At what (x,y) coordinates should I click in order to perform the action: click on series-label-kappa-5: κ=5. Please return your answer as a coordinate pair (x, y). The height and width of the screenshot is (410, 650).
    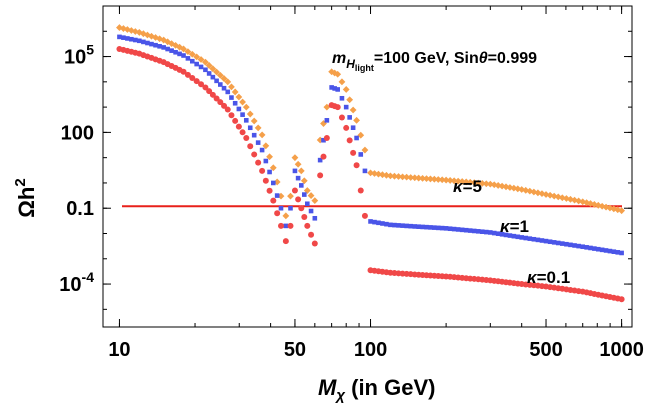
    Looking at the image, I should click on (467, 186).